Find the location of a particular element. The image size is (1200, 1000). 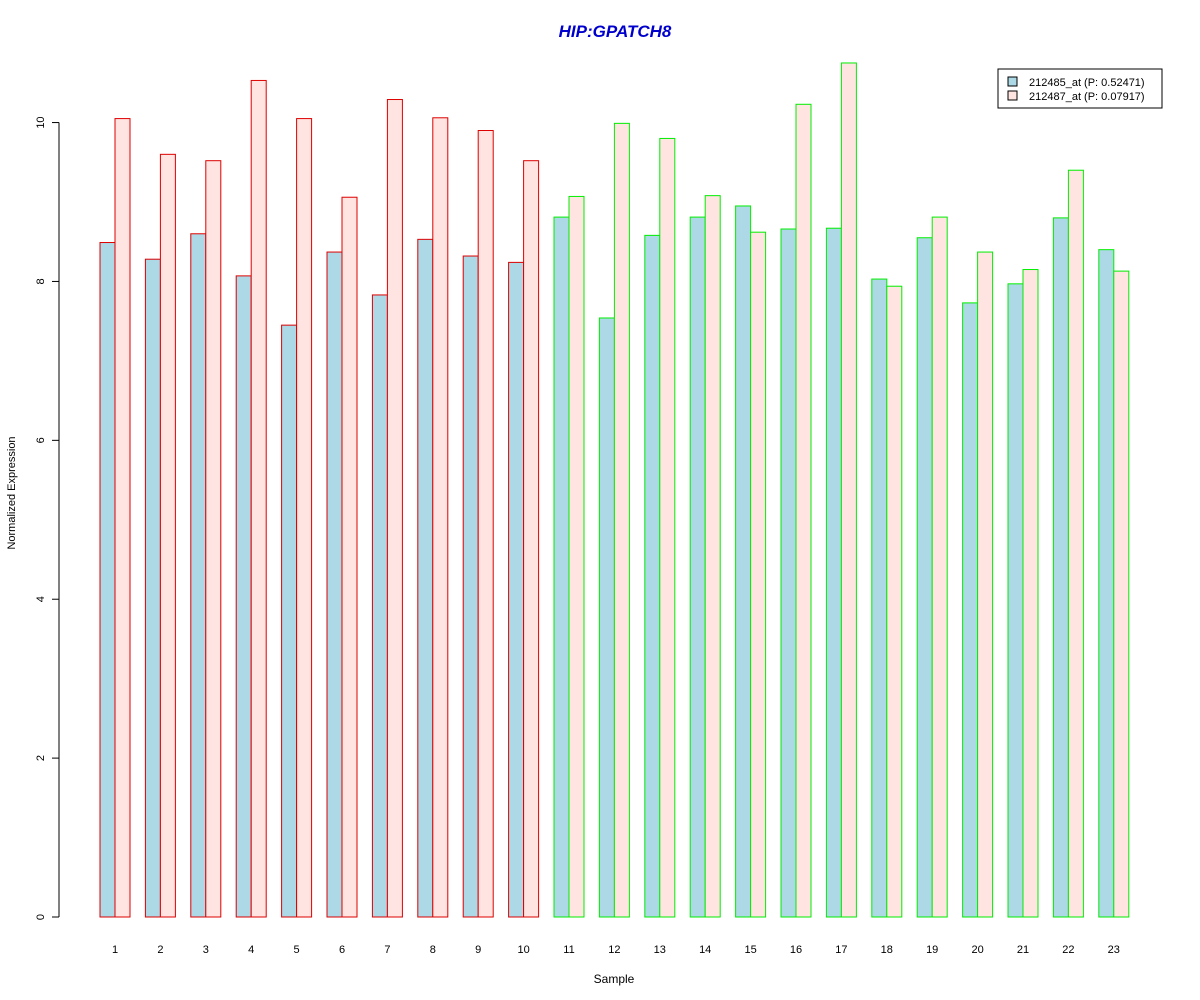

x-tick-label: 13 is located at coordinates (660, 950).